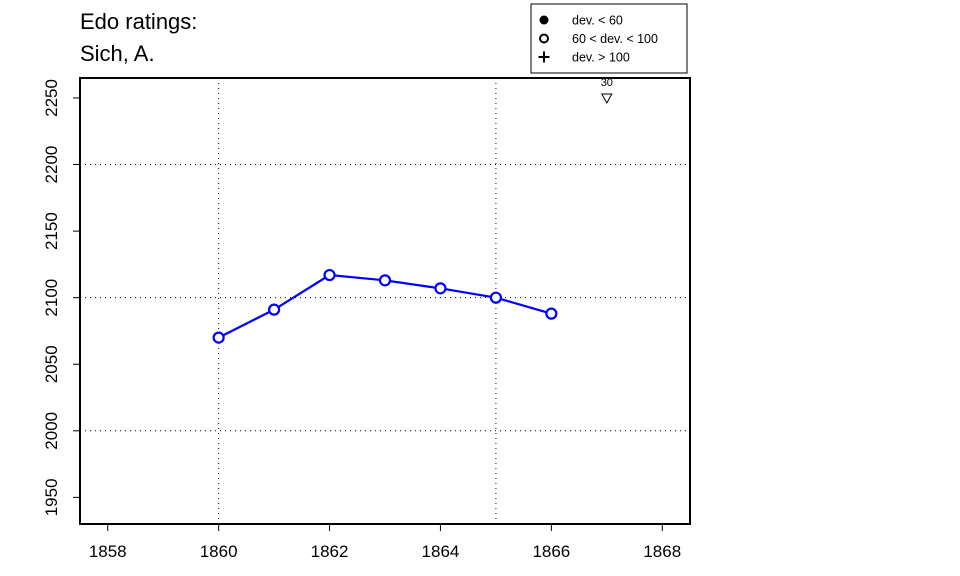 Image resolution: width=960 pixels, height=576 pixels. Describe the element at coordinates (441, 551) in the screenshot. I see `x-tick-label: 1864` at that location.